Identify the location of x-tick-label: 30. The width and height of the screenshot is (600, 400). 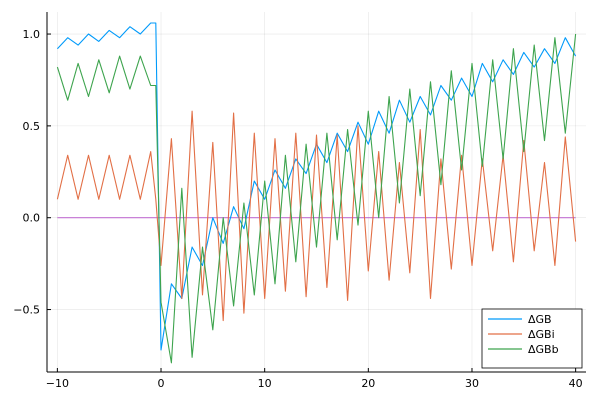
(472, 383).